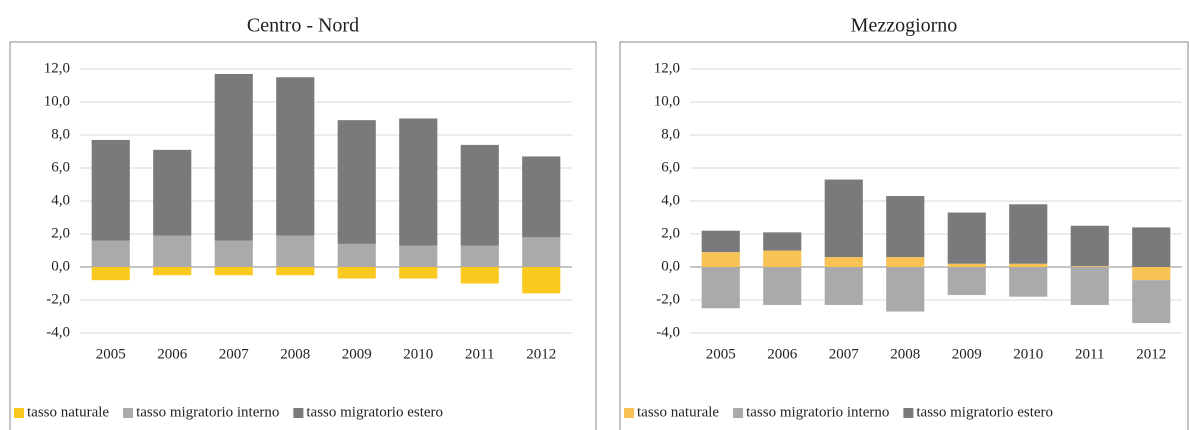  Describe the element at coordinates (904, 26) in the screenshot. I see `chart-title: Mezzogiorno` at that location.